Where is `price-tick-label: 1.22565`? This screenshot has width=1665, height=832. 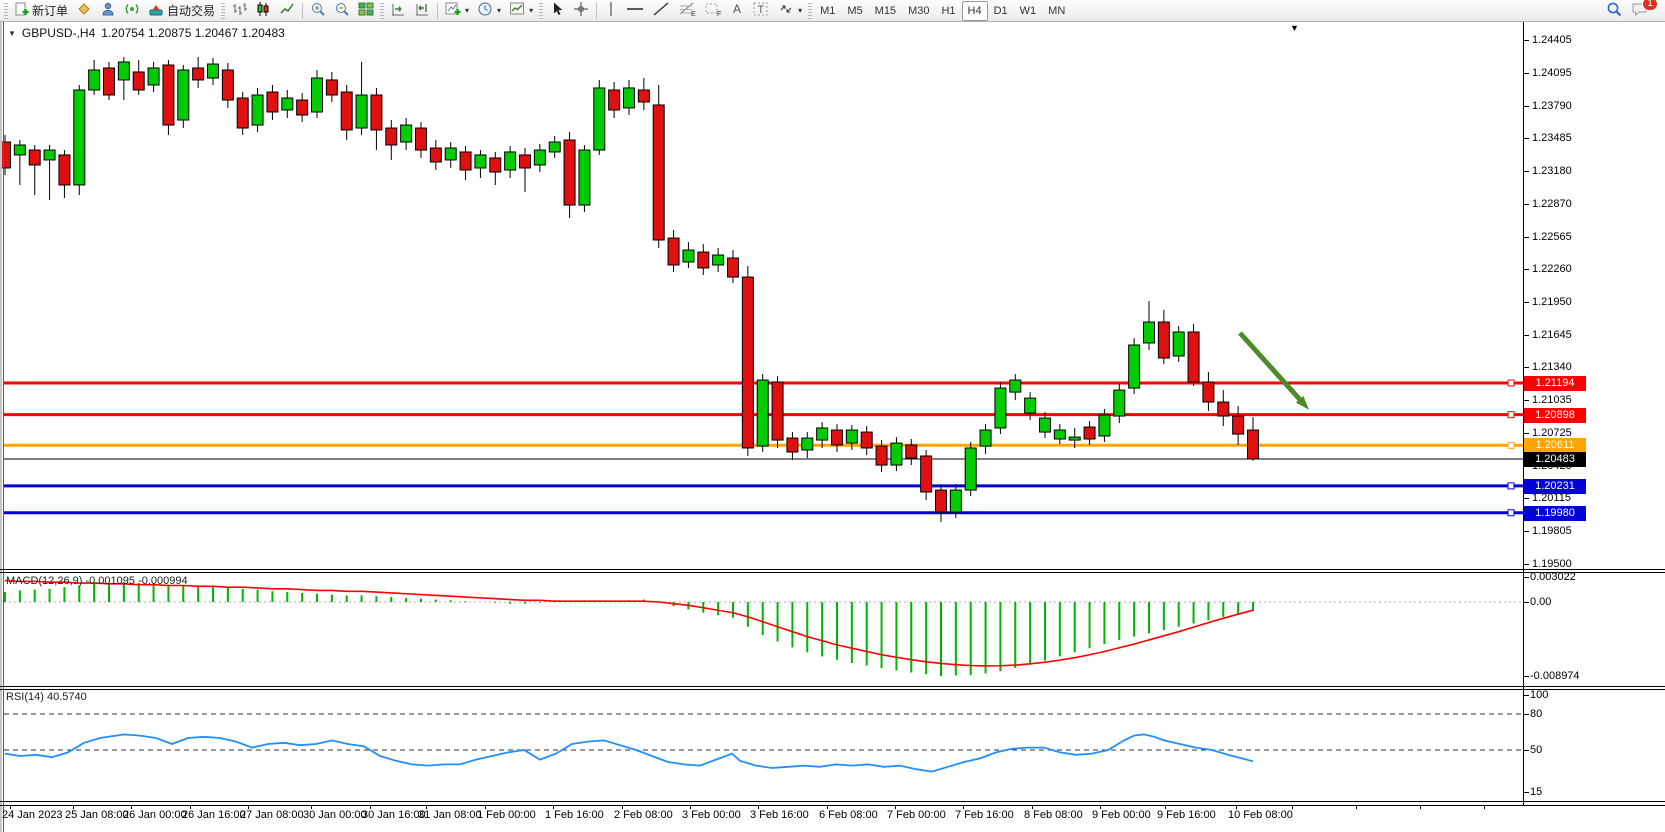
price-tick-label: 1.22565 is located at coordinates (1552, 236).